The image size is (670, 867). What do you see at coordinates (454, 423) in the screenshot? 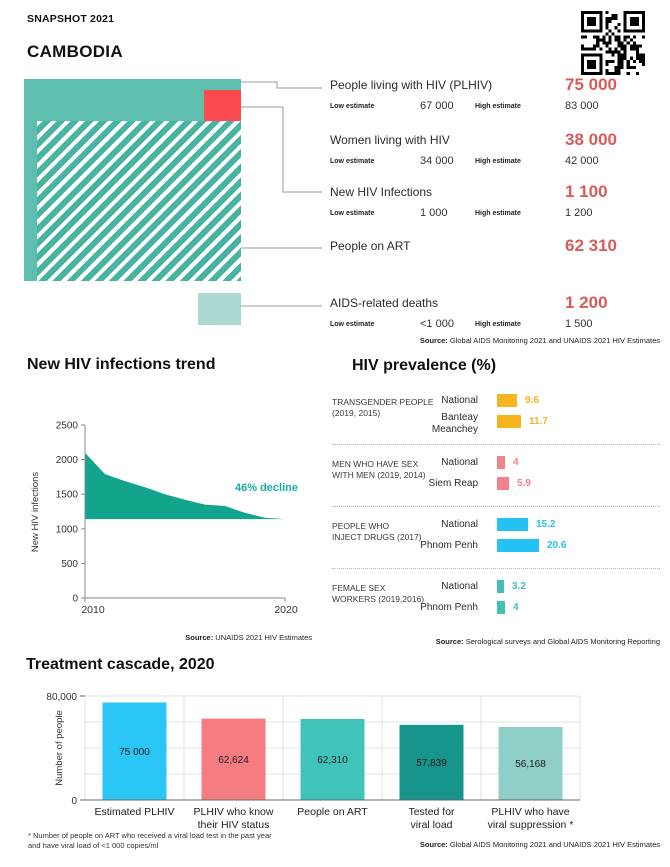
I see `prevalence-row-name: Banteay Meanchey` at bounding box center [454, 423].